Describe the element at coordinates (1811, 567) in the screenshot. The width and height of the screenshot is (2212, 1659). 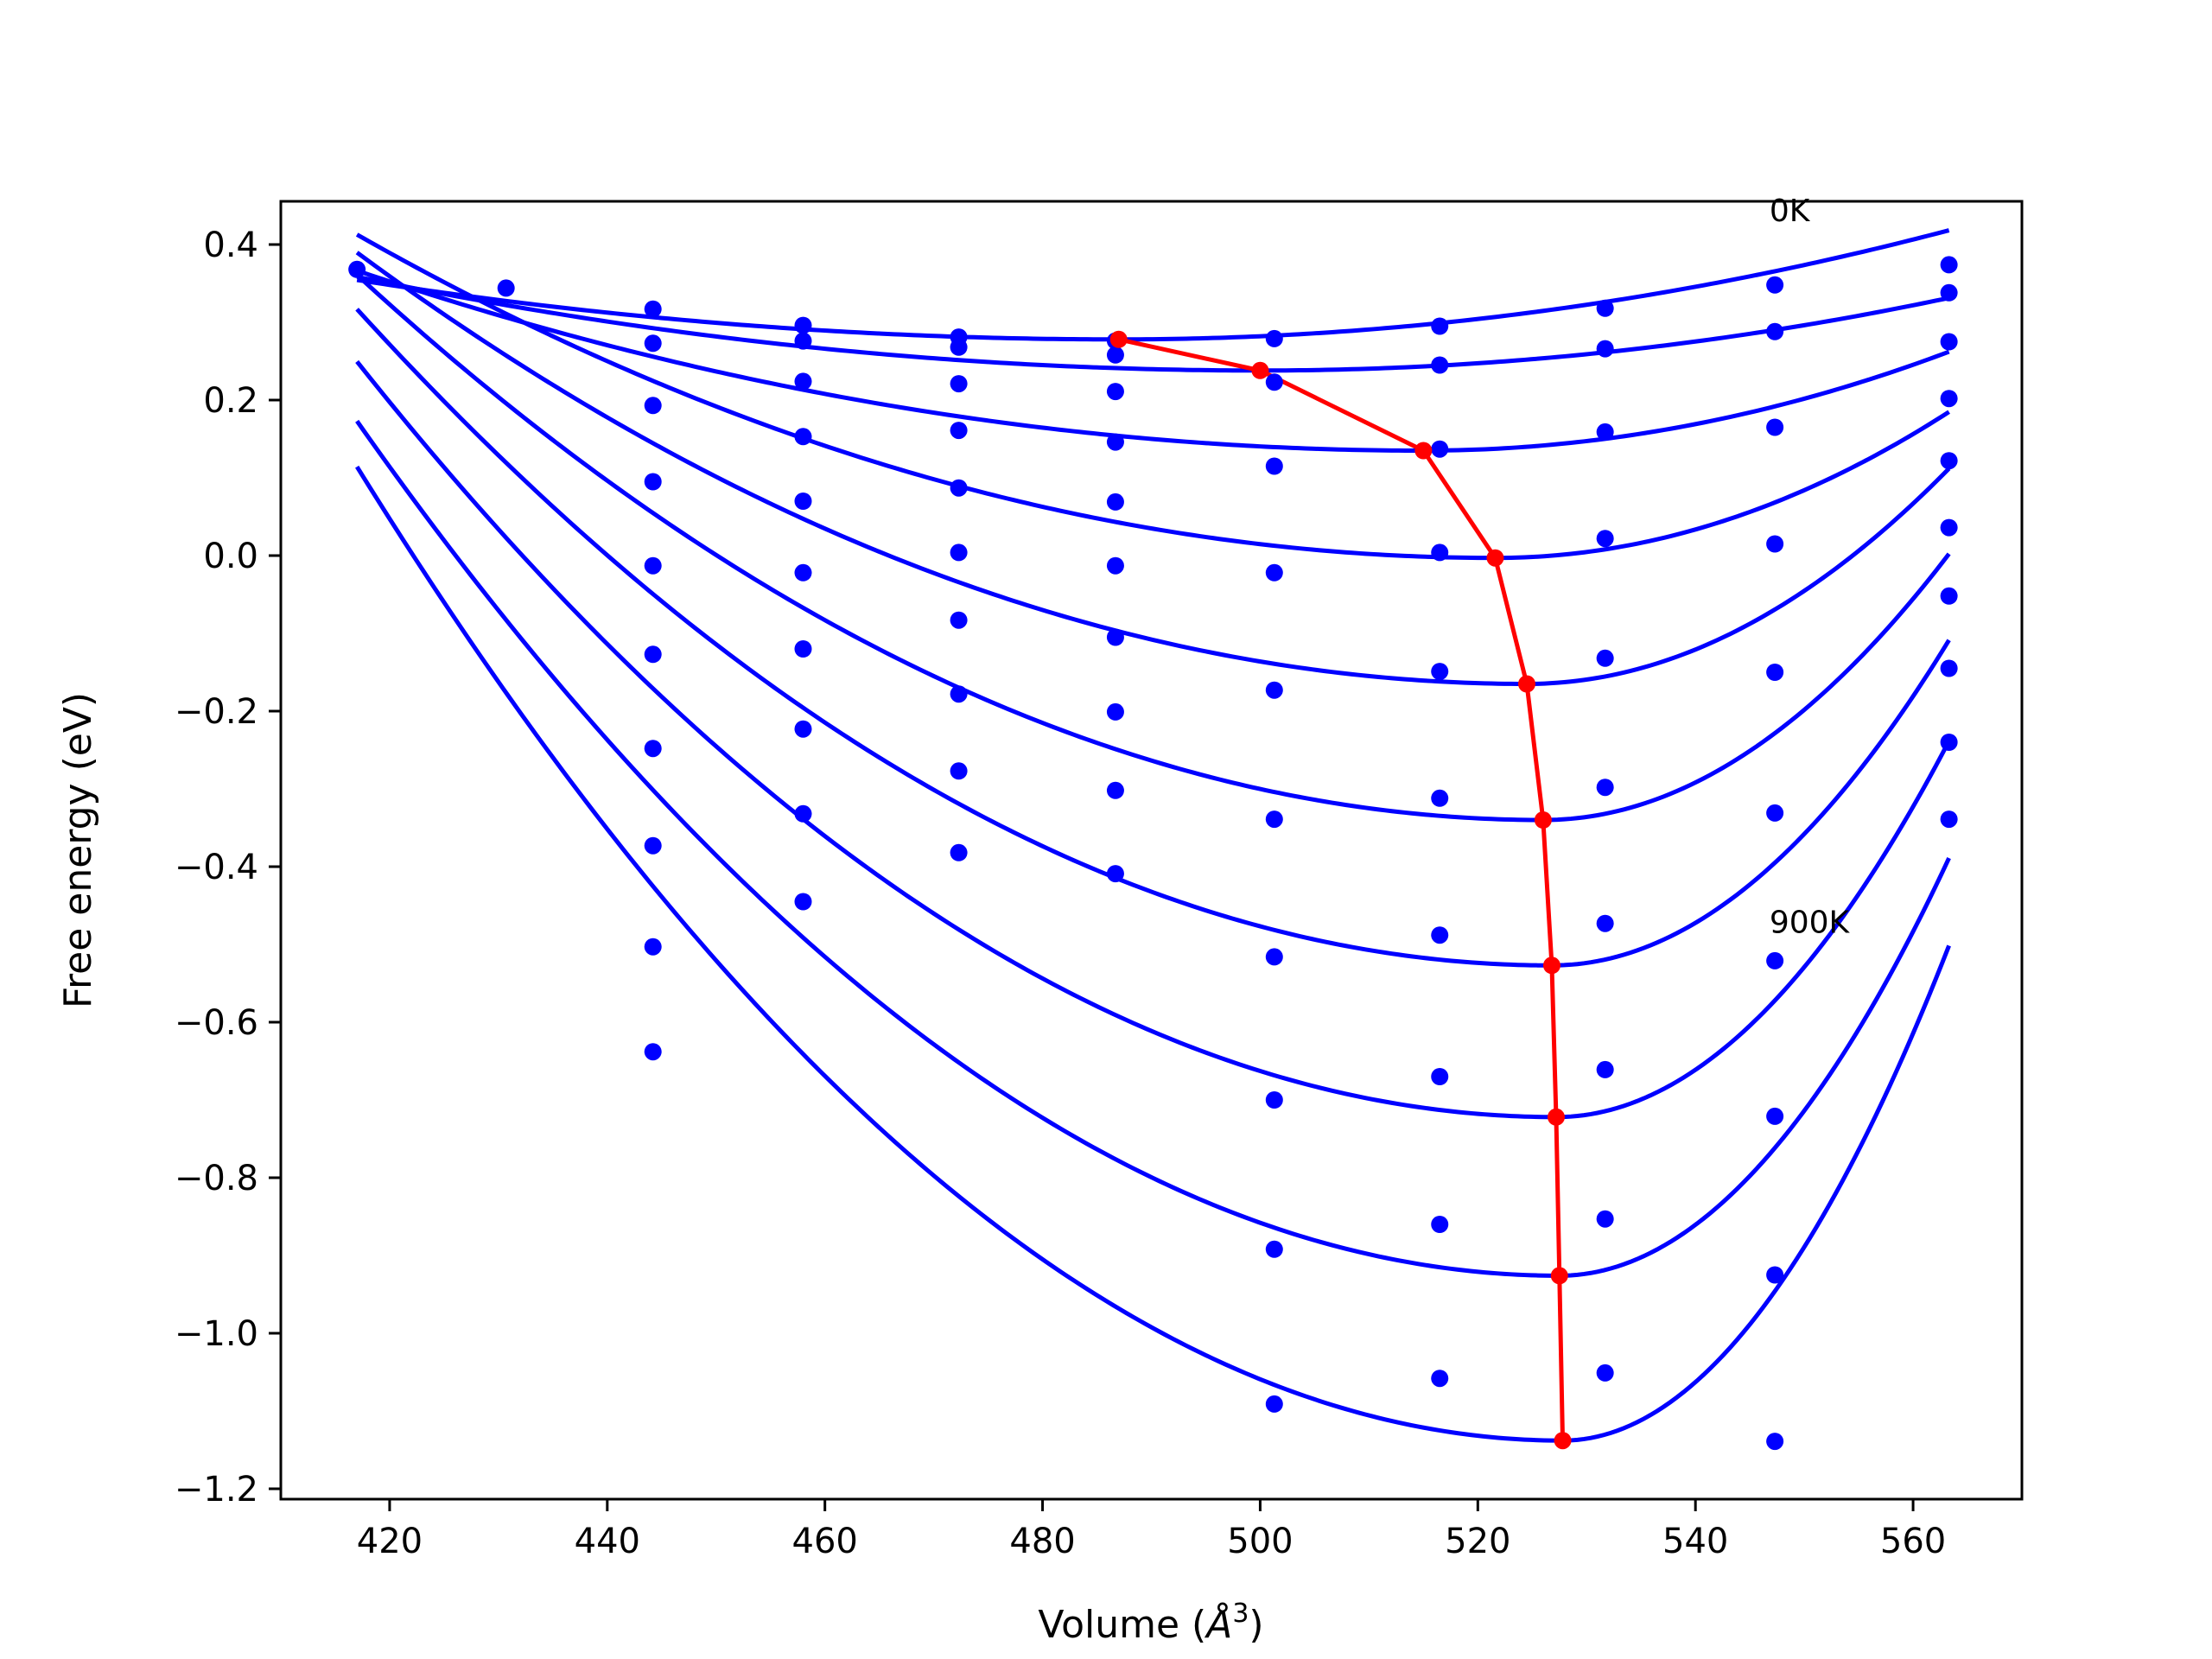
I see `annotations: 0K 900K` at that location.